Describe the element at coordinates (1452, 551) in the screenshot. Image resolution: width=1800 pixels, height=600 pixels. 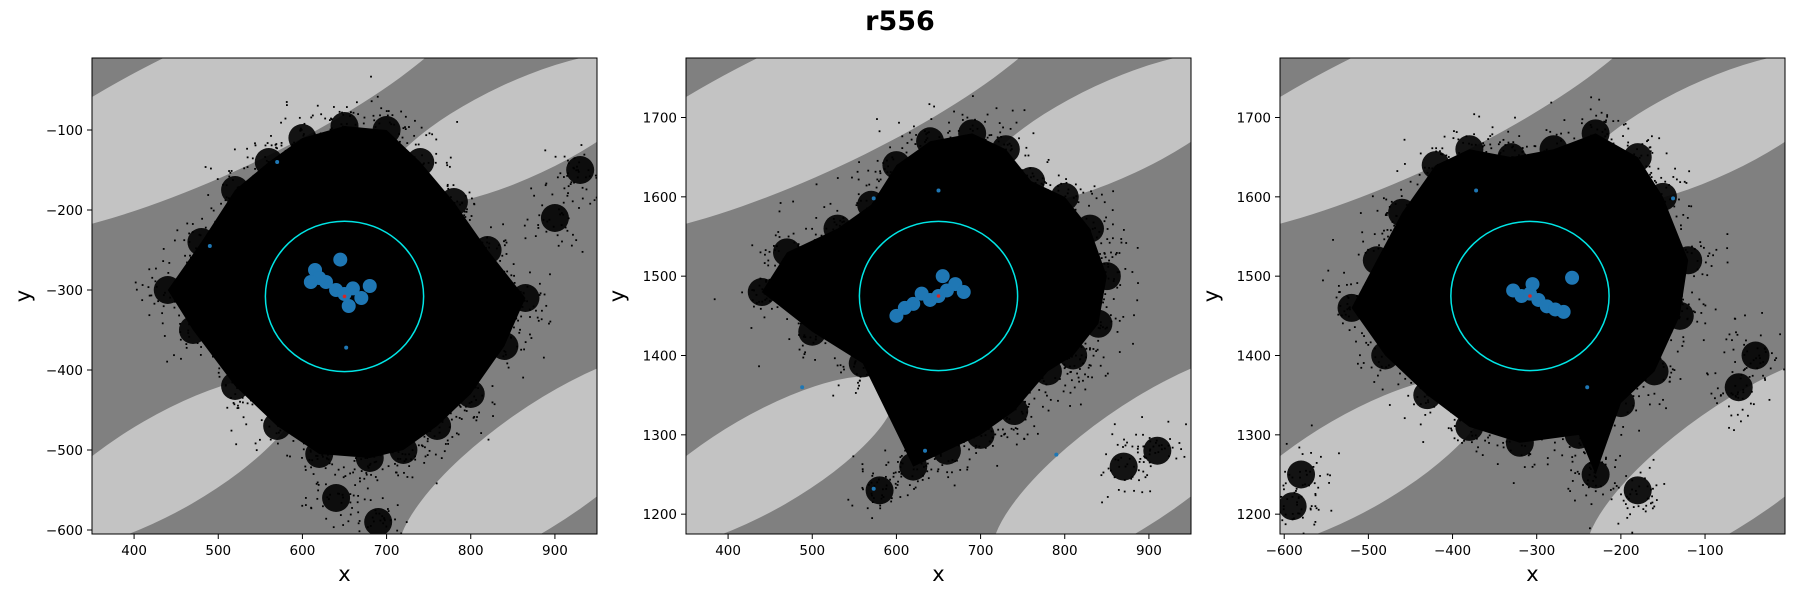
I see `x-tick-label: −400` at that location.